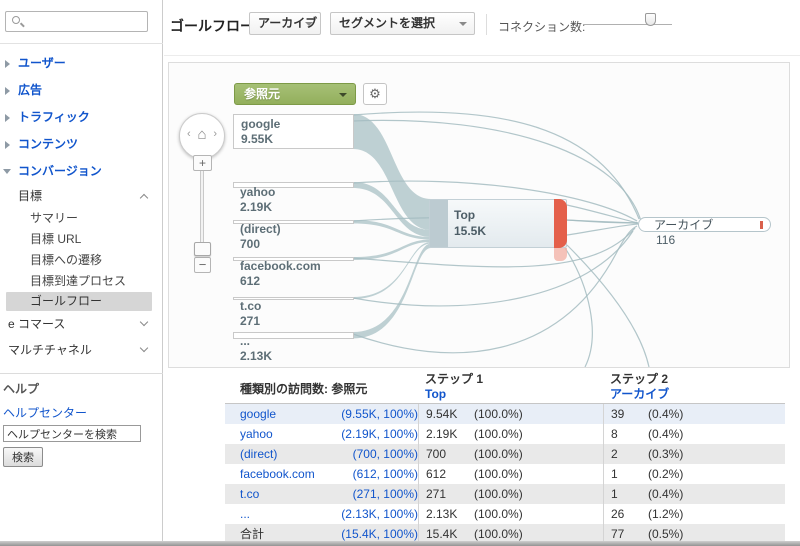 The image size is (800, 546). Describe the element at coordinates (261, 124) in the screenshot. I see `node-label: google` at that location.